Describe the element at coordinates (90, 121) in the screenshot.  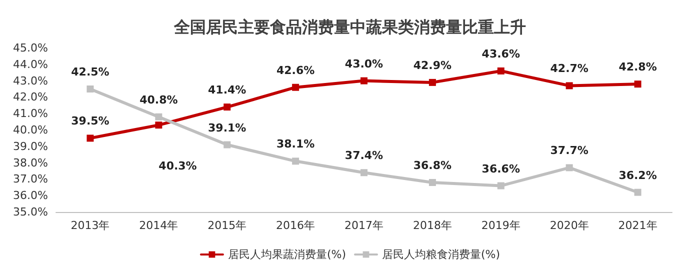
I see `data-label: 39.5%` at that location.